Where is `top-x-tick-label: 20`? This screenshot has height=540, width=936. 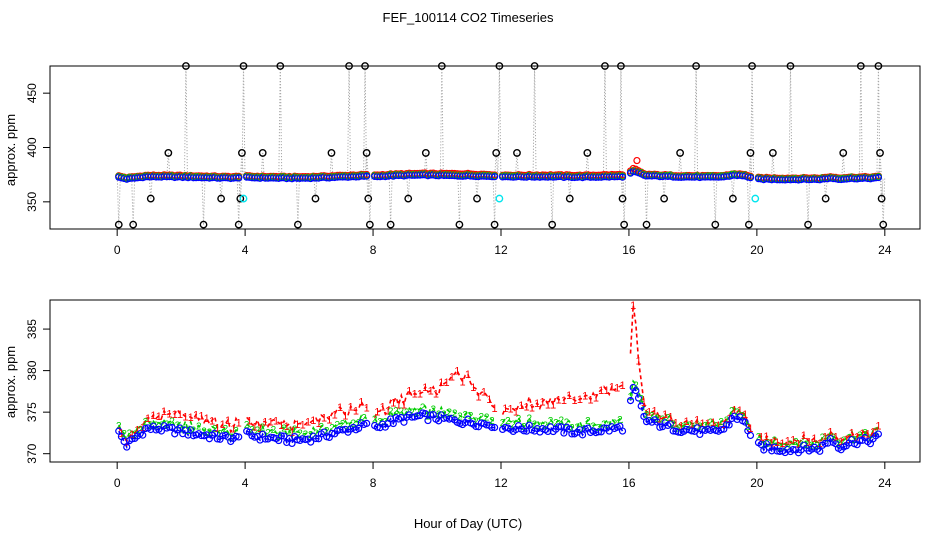 top-x-tick-label: 20 is located at coordinates (757, 250).